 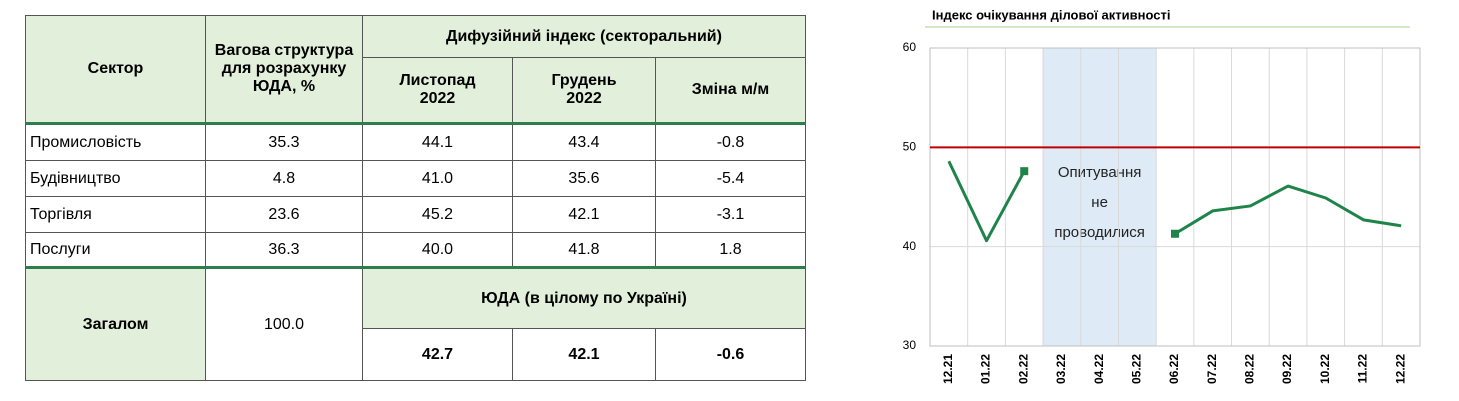 I want to click on table-row: Промисловість 35.3 44.1 43.4 -0.8, so click(x=415, y=141).